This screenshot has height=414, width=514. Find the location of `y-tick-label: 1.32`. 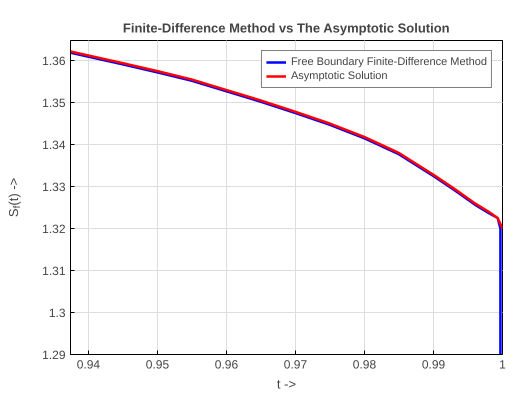

y-tick-label: 1.32 is located at coordinates (54, 229).